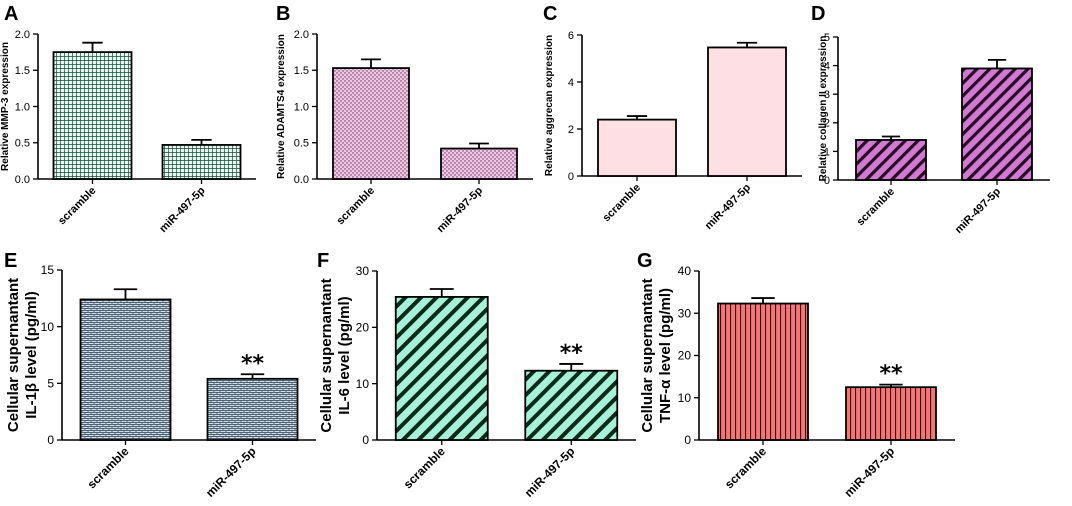 The image size is (1072, 506). I want to click on y-axis-label: Relative aggrecan expression, so click(549, 105).